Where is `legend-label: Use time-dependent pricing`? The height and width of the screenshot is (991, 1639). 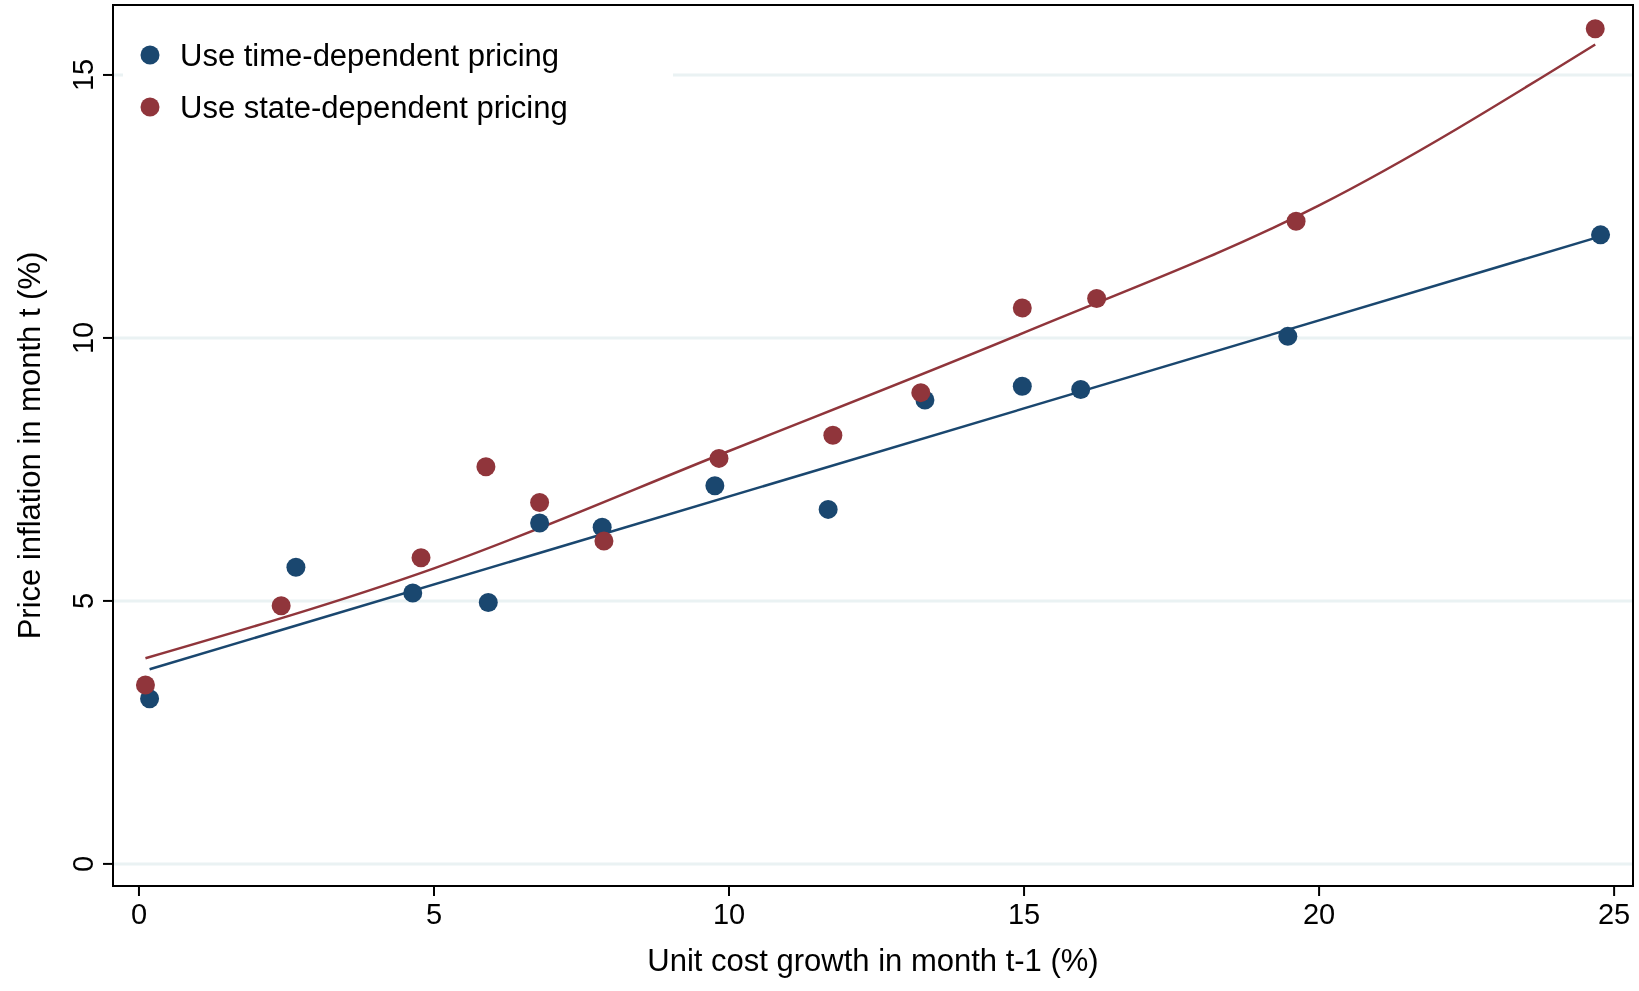
legend-label: Use time-dependent pricing is located at coordinates (370, 55).